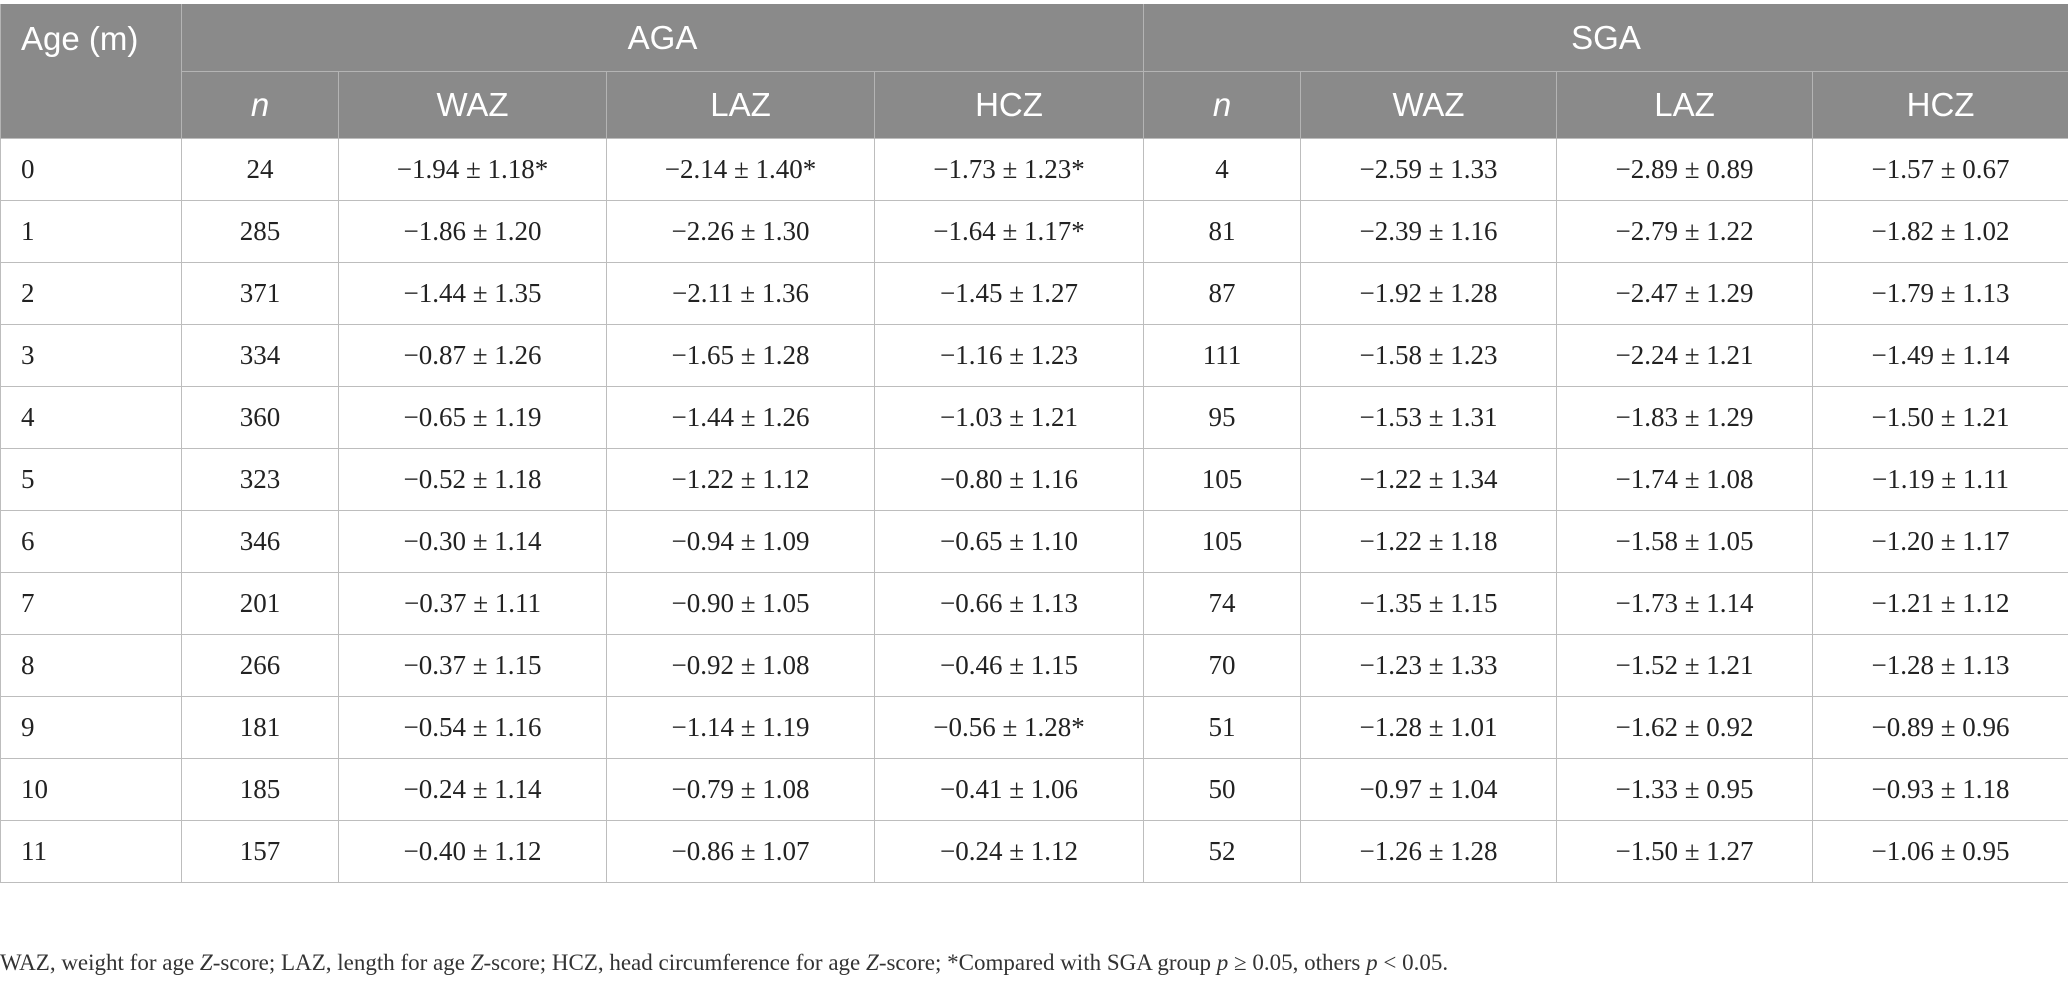 Image resolution: width=2068 pixels, height=990 pixels. I want to click on sga-n-cell: 70, so click(1222, 665).